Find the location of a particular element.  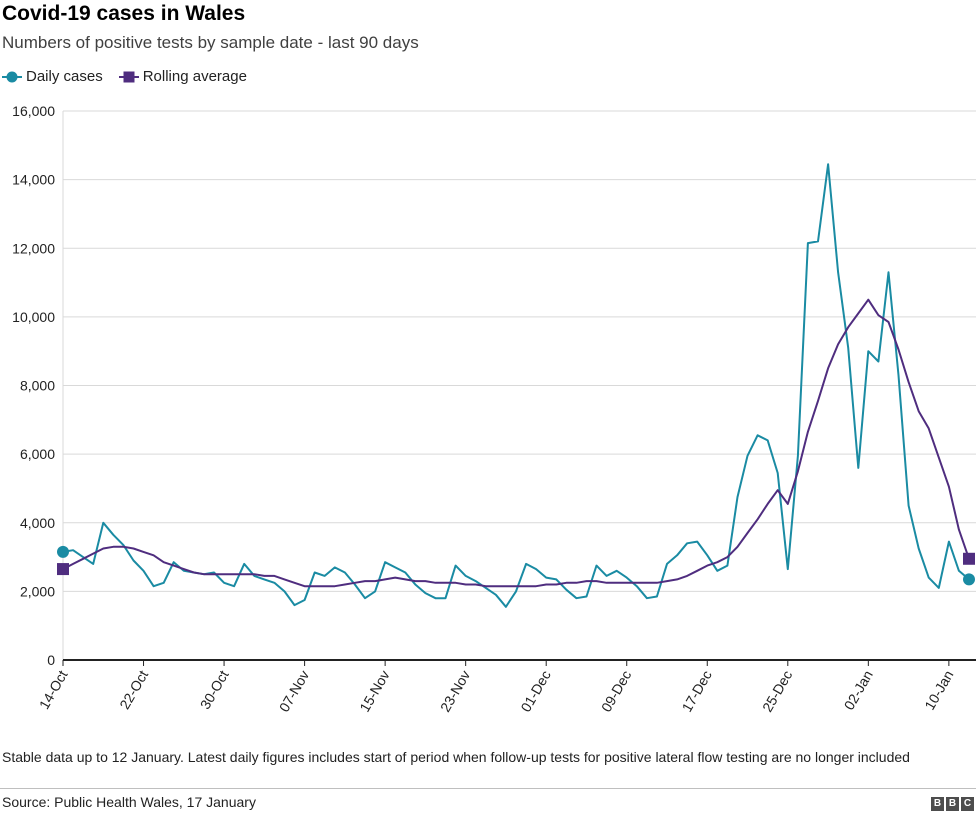

x-tick-label: 01-Dec is located at coordinates (535, 691).